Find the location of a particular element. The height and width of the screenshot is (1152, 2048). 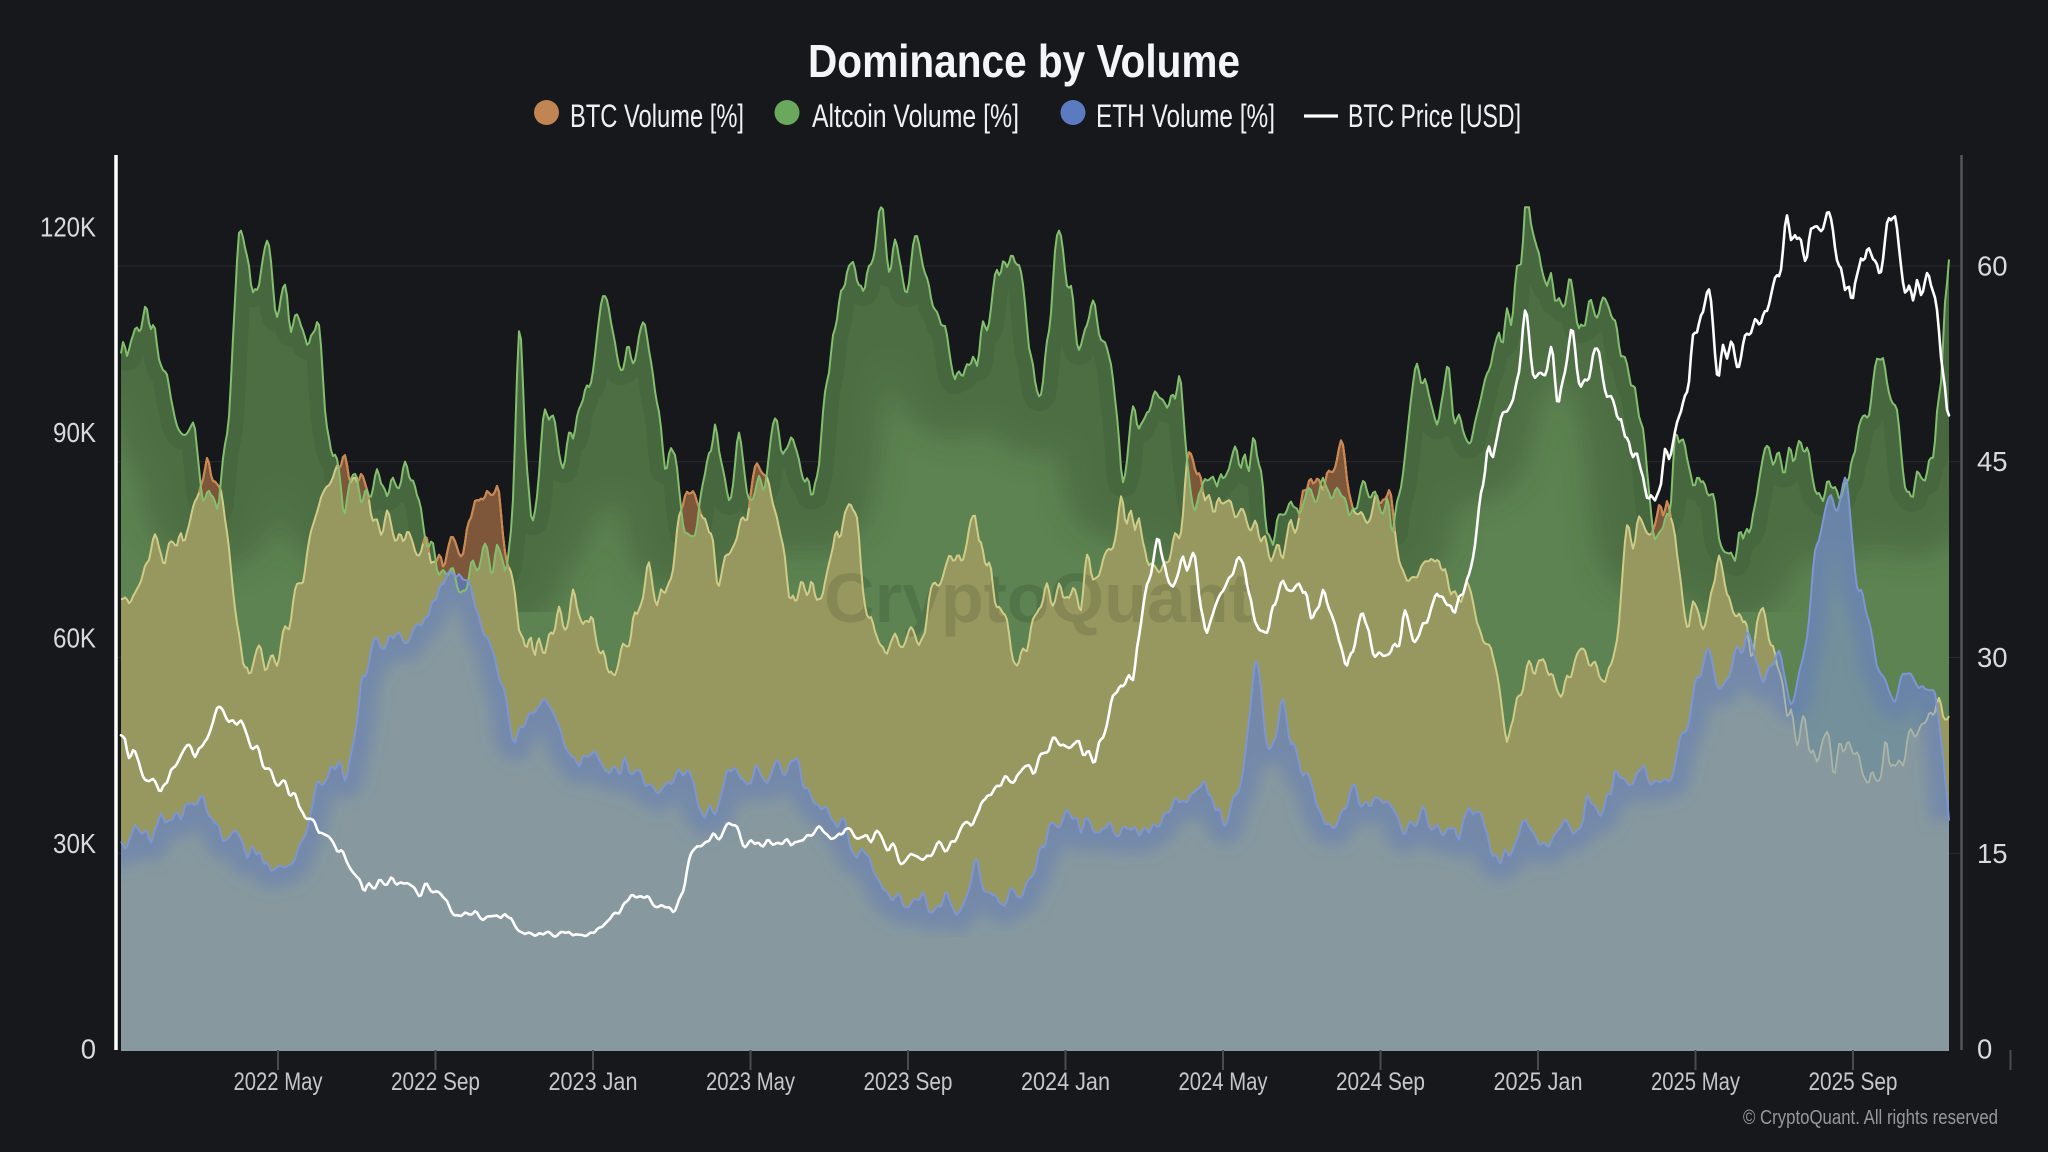

svg-text:© CryptoQuant. All rights rese: © CryptoQuant. All rights reserved is located at coordinates (1870, 1117).